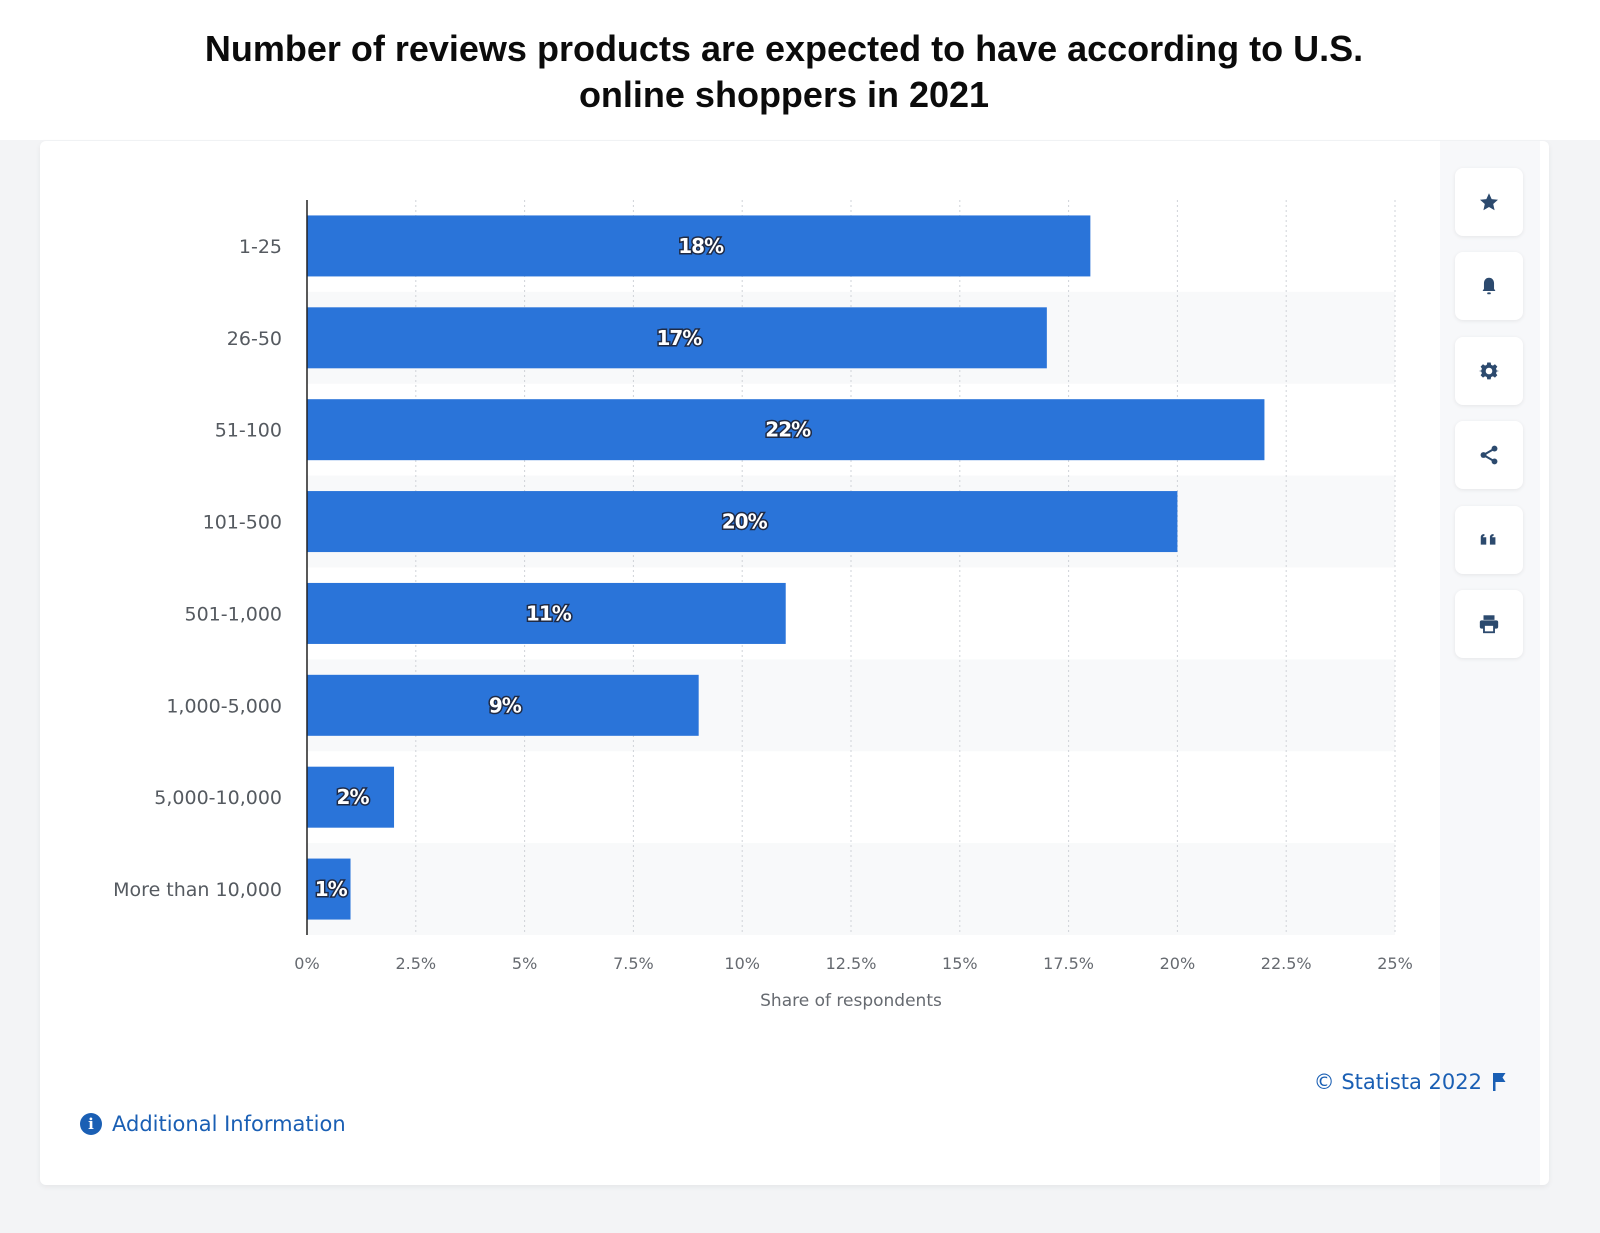 This screenshot has width=1600, height=1233. I want to click on bar-value-label: 9%, so click(505, 705).